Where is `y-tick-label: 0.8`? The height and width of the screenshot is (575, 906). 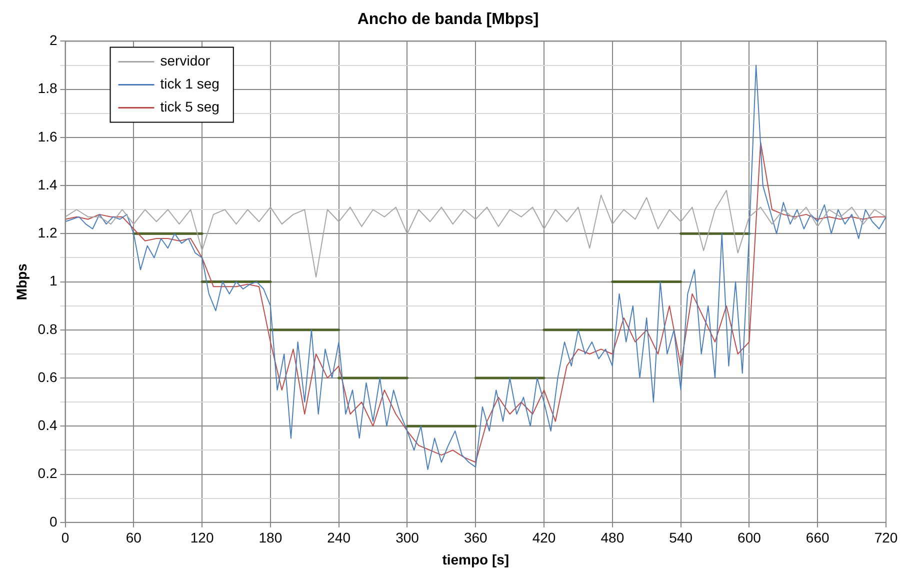
y-tick-label: 0.8 is located at coordinates (48, 328).